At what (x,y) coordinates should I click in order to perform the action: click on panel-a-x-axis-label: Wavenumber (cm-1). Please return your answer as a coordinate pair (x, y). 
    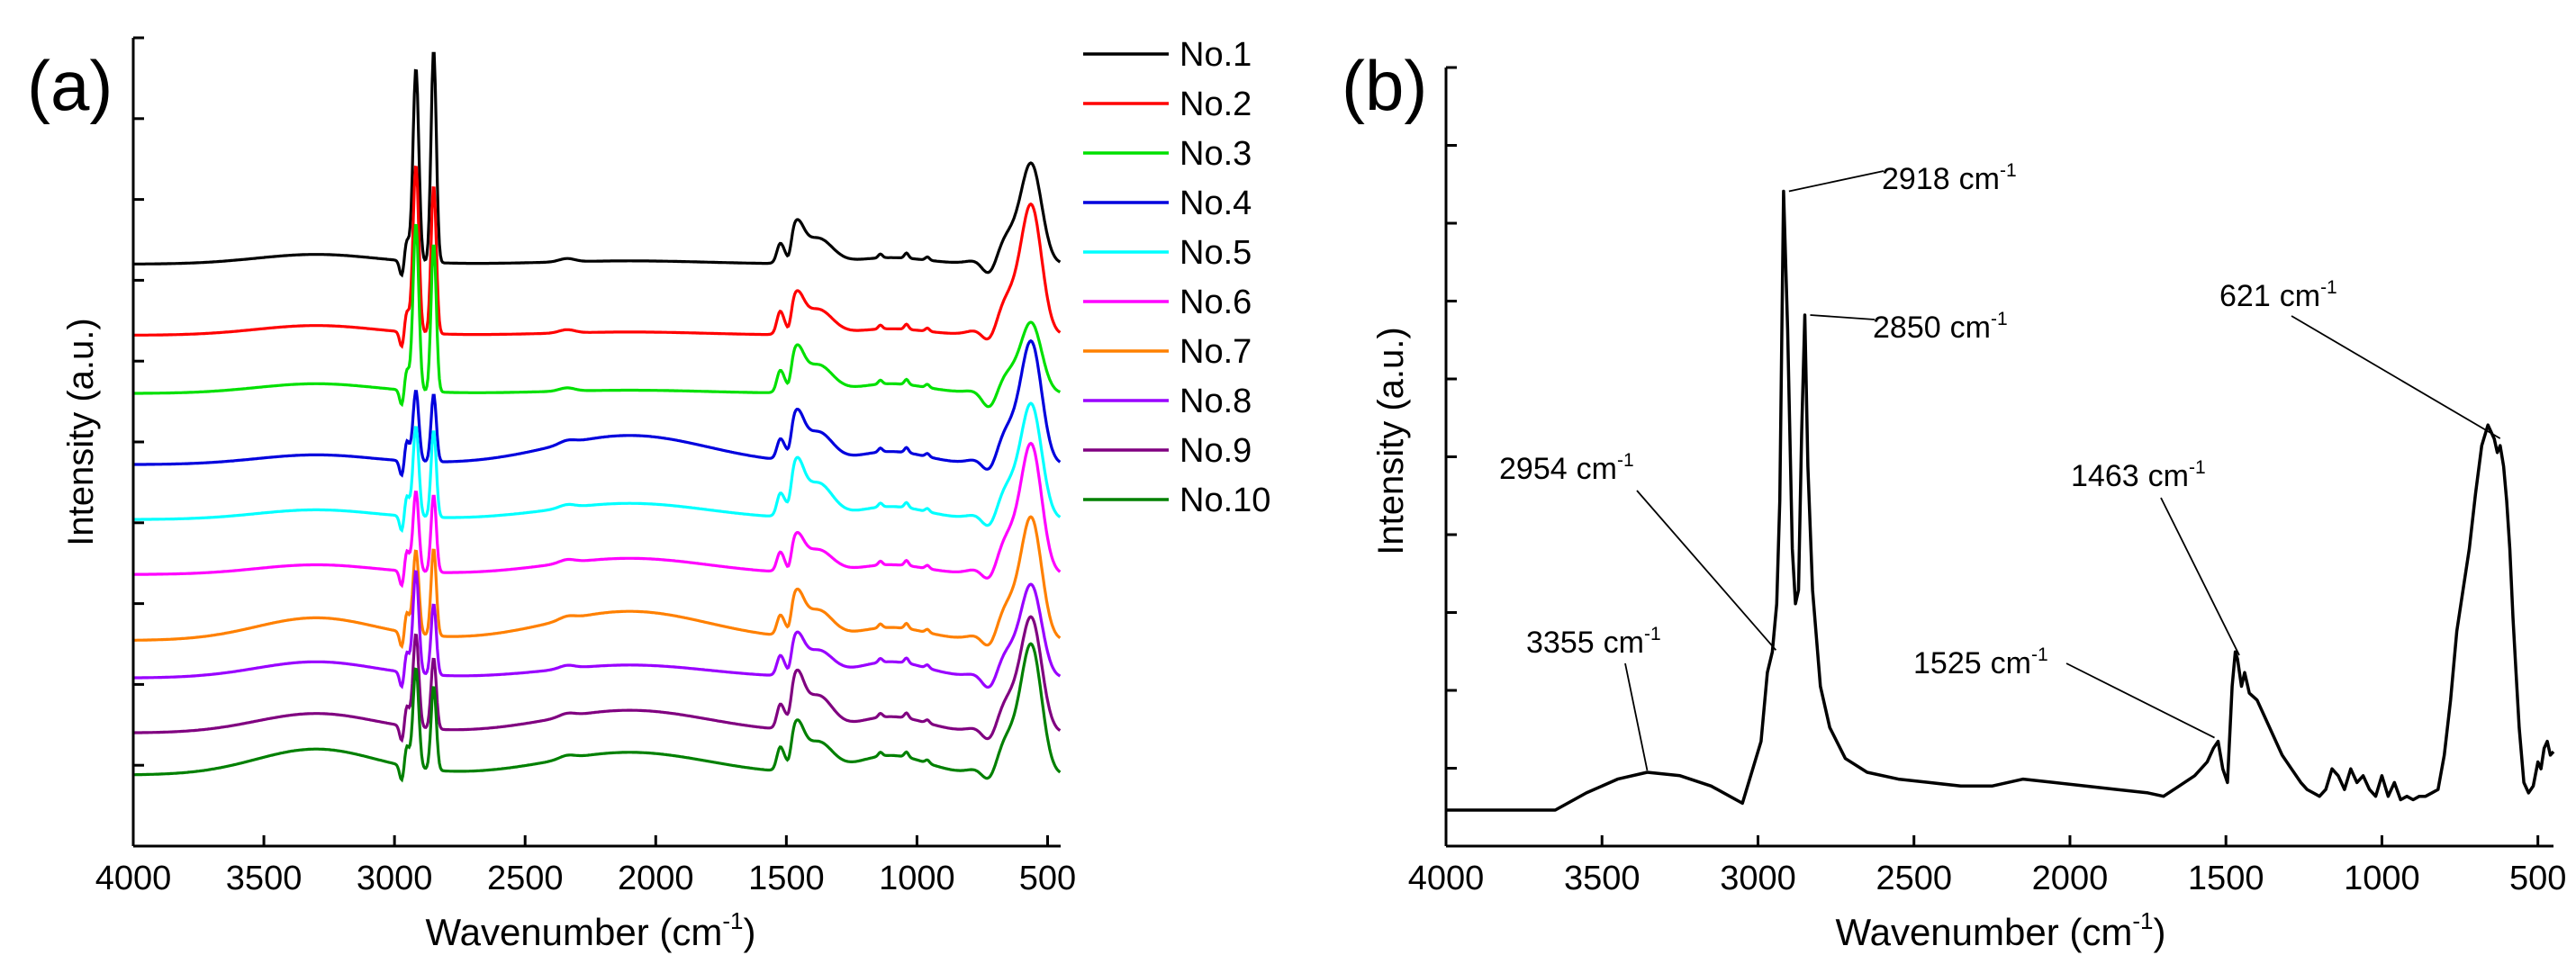
    Looking at the image, I should click on (591, 930).